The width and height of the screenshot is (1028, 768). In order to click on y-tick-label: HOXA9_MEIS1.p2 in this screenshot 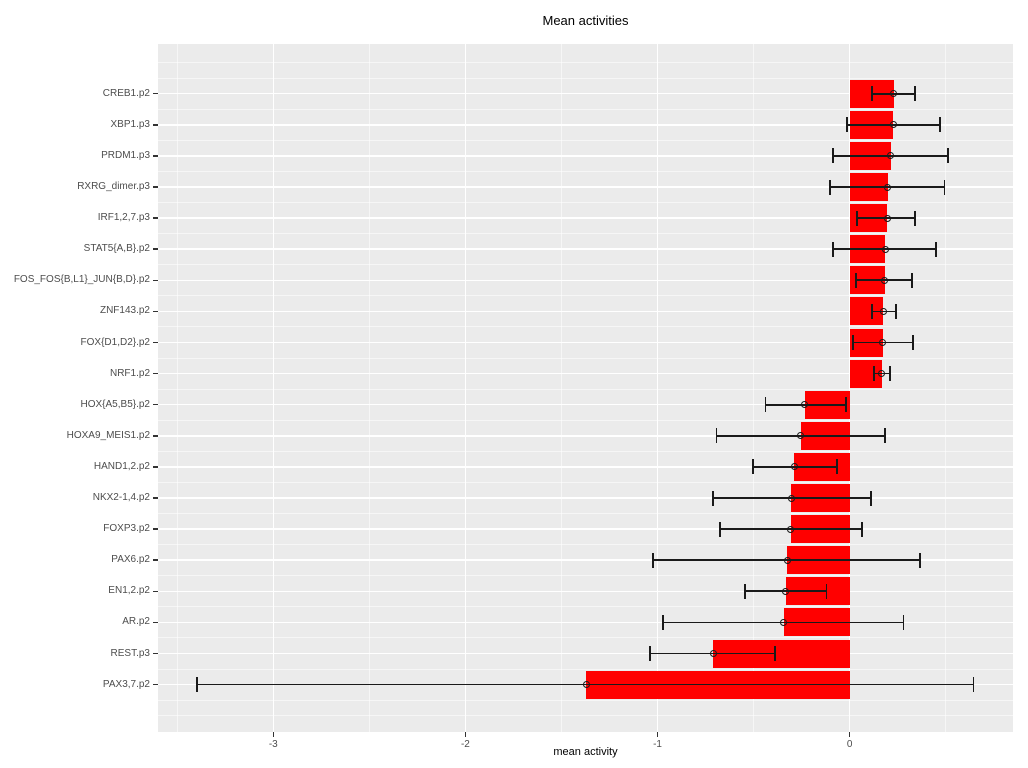, I will do `click(108, 435)`.